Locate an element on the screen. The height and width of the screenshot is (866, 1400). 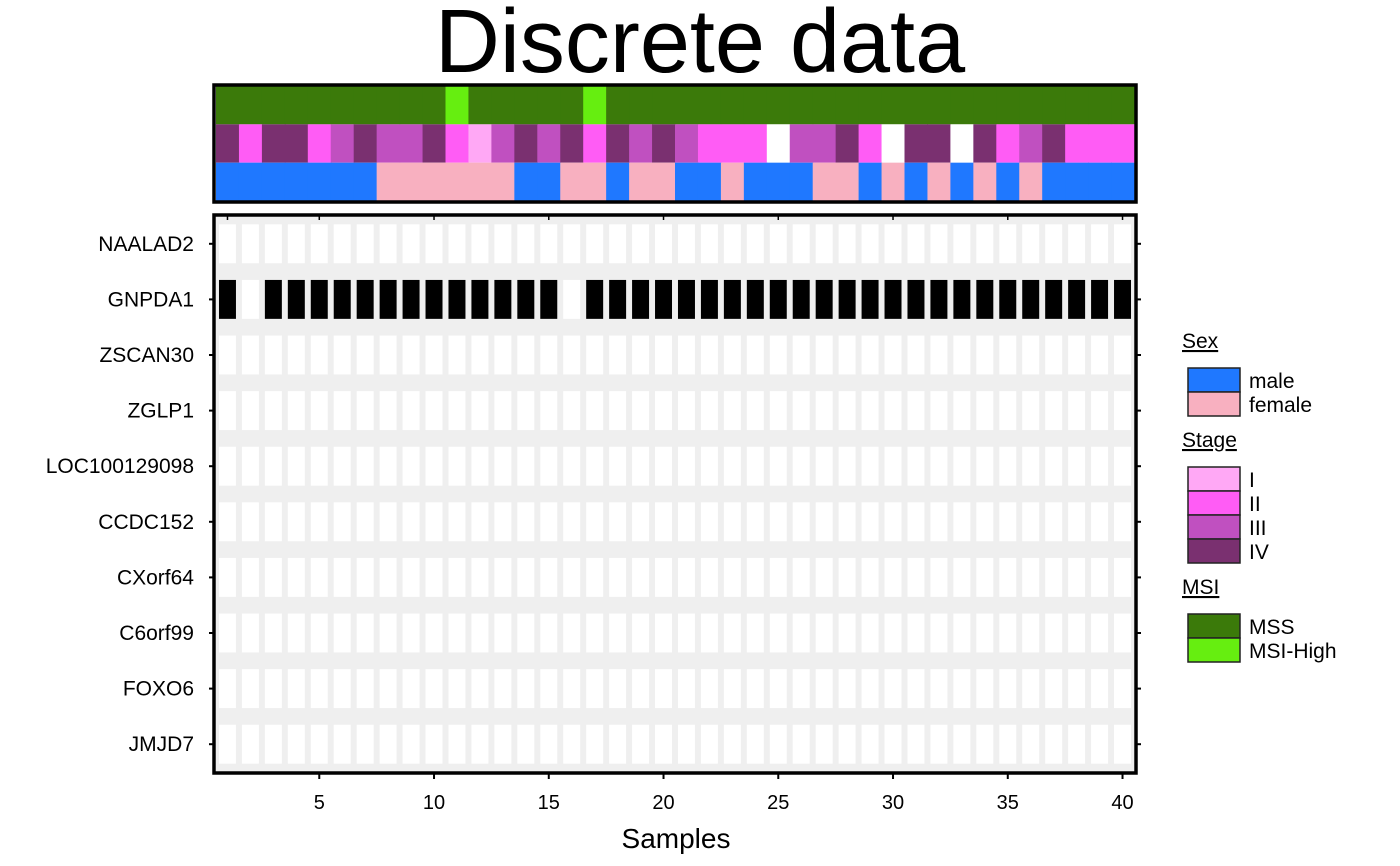
x-tick-label: 35 is located at coordinates (1008, 803).